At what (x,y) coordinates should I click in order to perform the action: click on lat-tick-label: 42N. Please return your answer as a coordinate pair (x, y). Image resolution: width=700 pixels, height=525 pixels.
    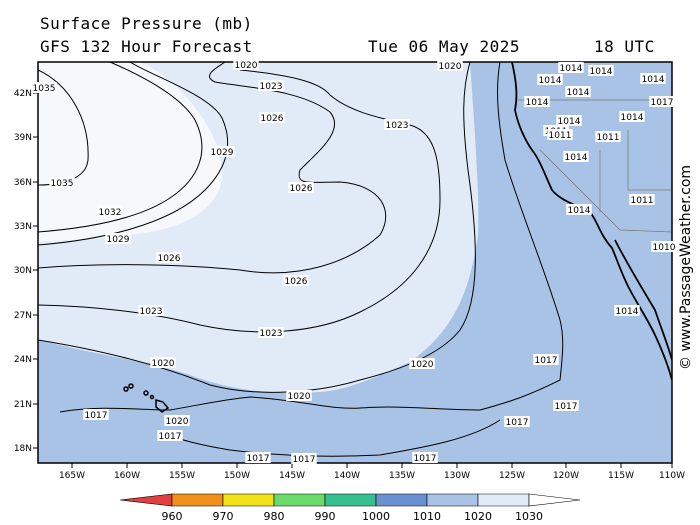
    Looking at the image, I should click on (23, 94).